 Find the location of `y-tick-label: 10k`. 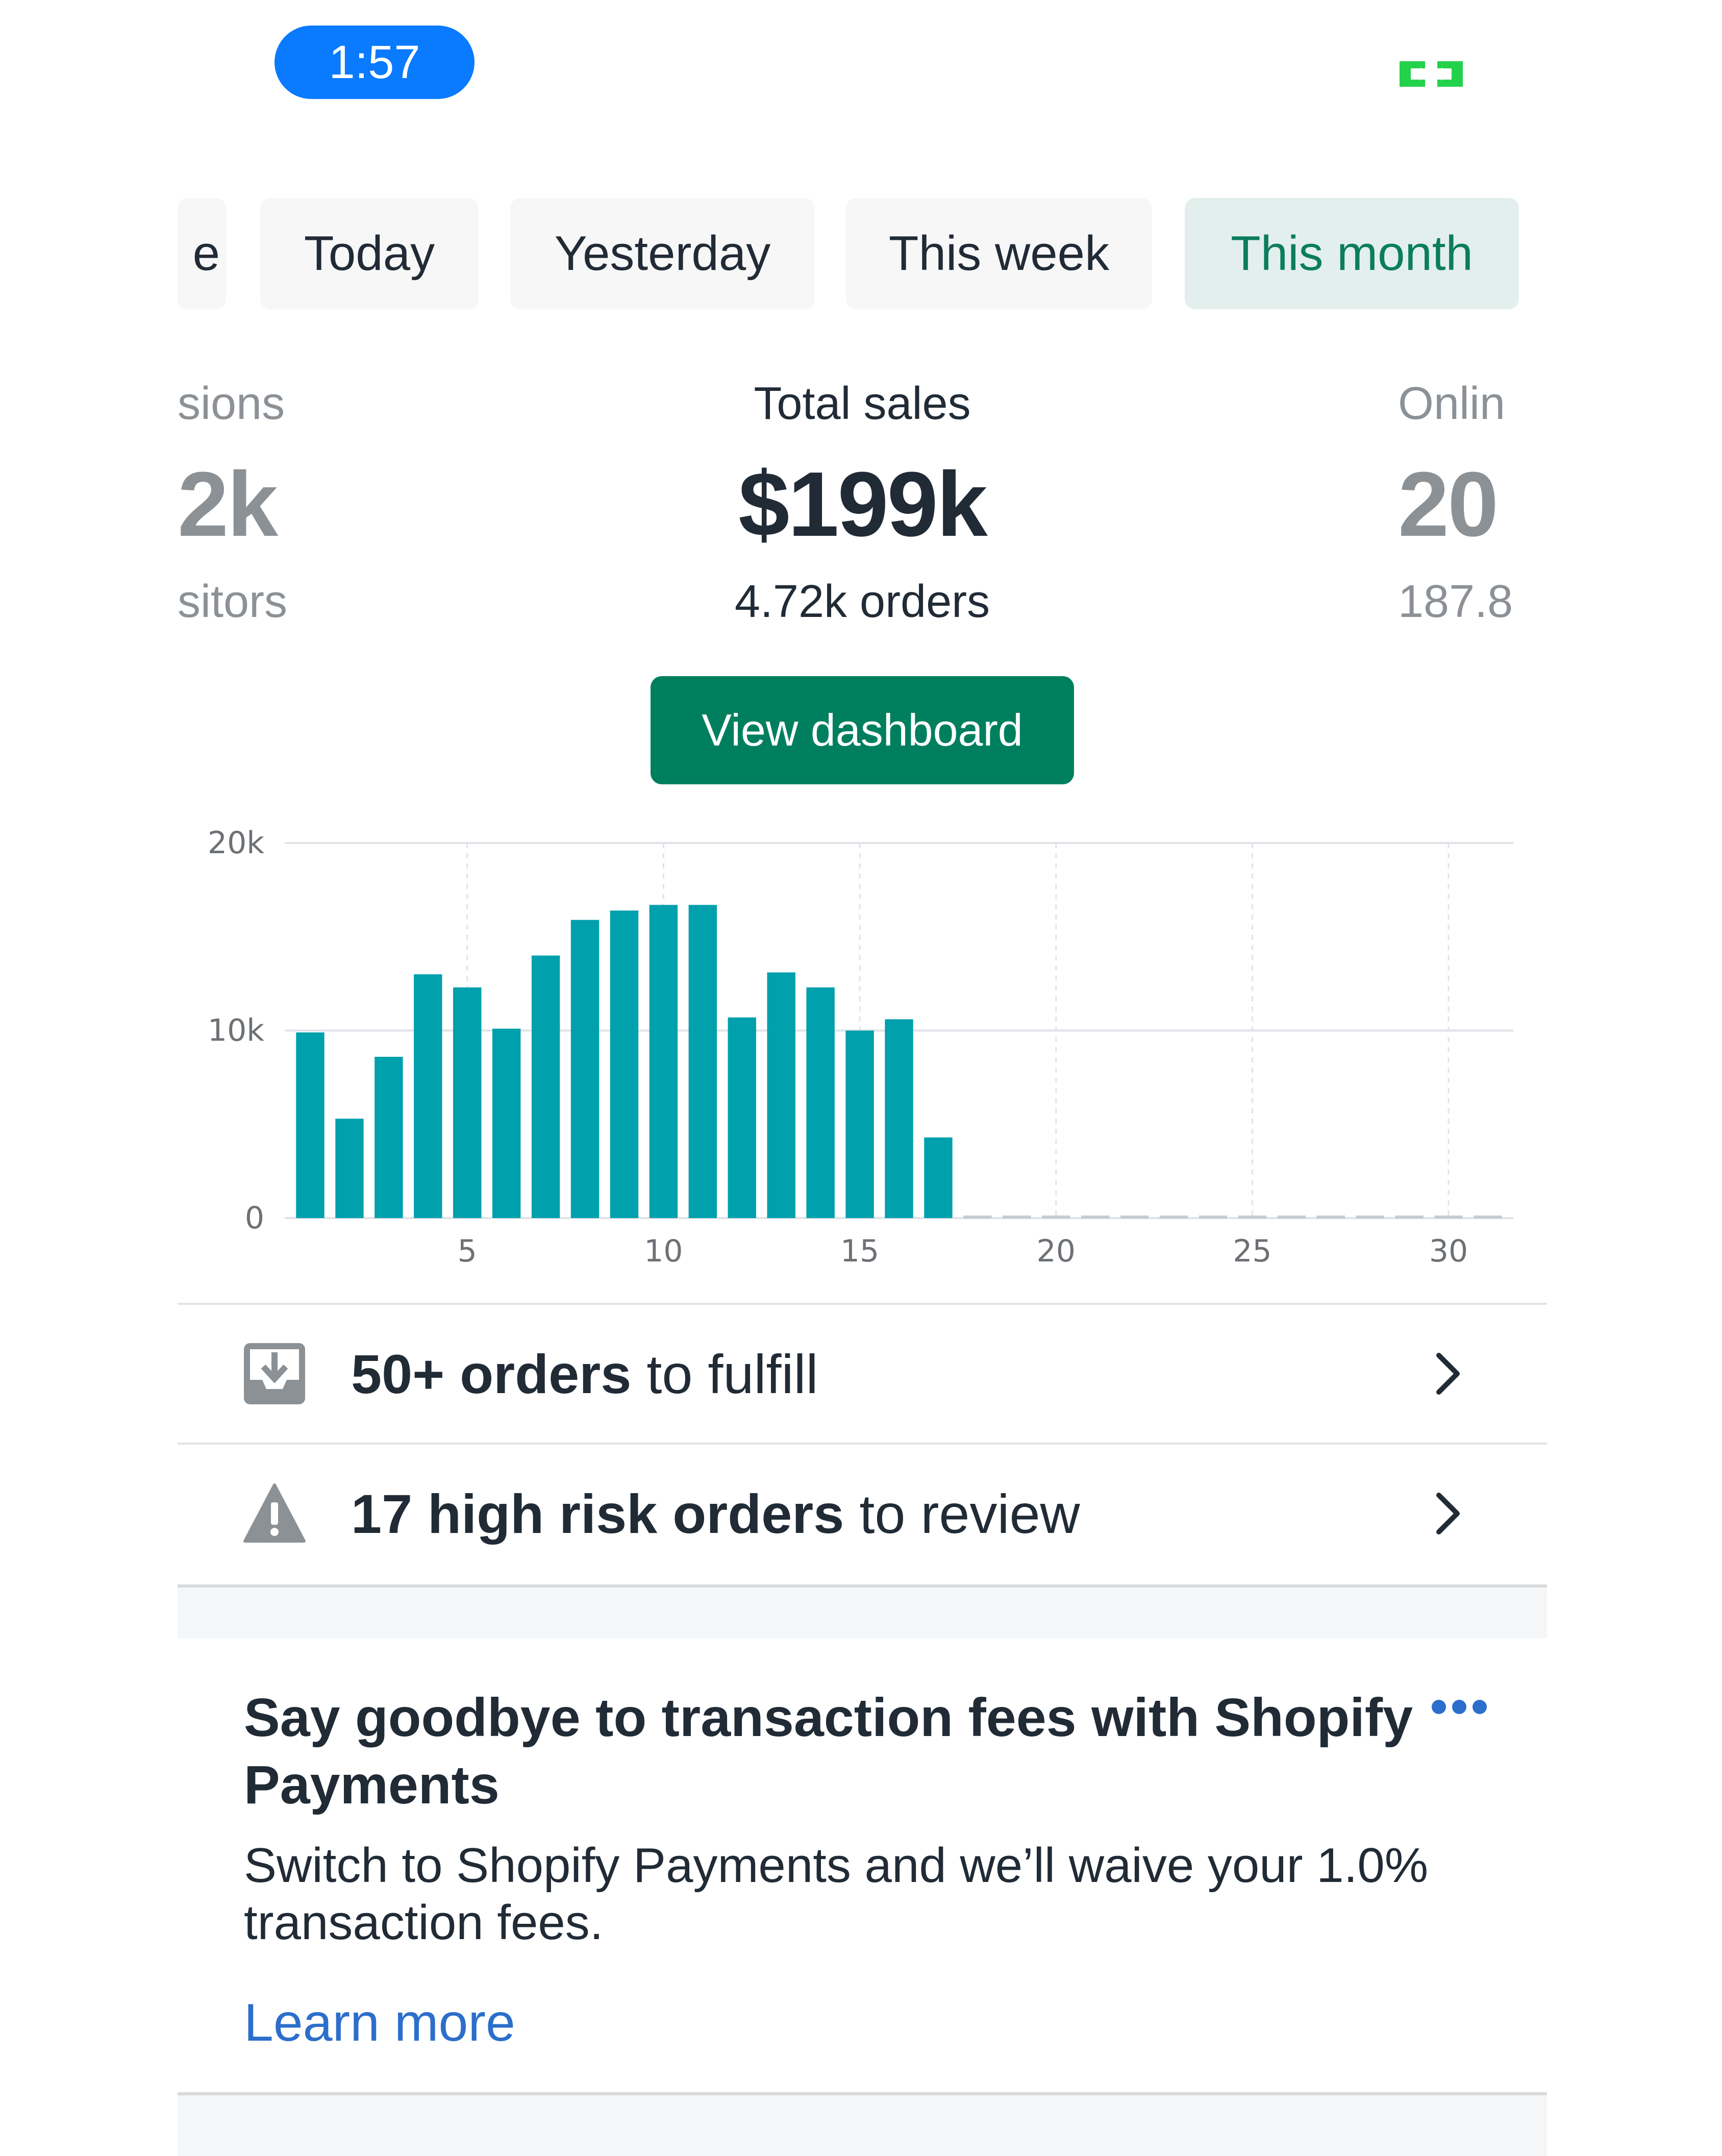

y-tick-label: 10k is located at coordinates (236, 1031).